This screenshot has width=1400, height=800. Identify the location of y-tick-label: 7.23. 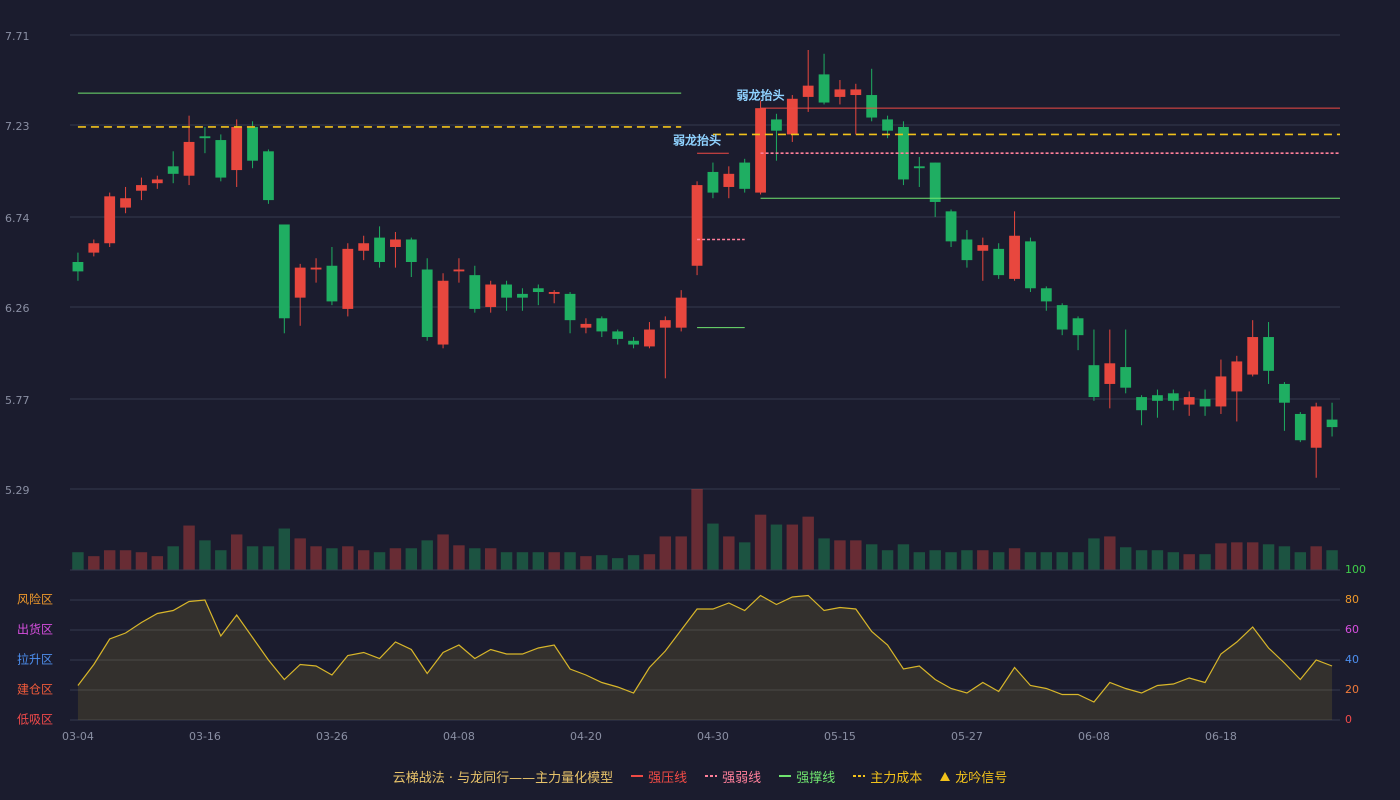
(17, 126).